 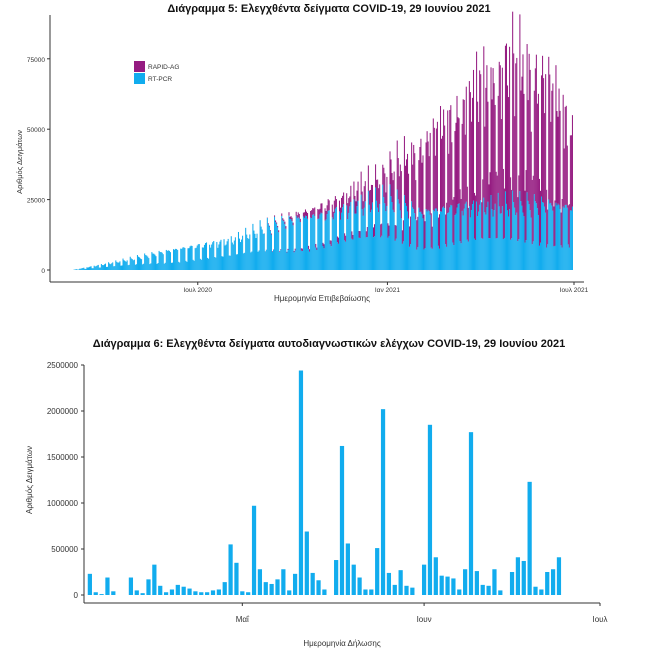 What do you see at coordinates (342, 643) in the screenshot?
I see `x-axis-title: Ημερομηνία Δήλωσης` at bounding box center [342, 643].